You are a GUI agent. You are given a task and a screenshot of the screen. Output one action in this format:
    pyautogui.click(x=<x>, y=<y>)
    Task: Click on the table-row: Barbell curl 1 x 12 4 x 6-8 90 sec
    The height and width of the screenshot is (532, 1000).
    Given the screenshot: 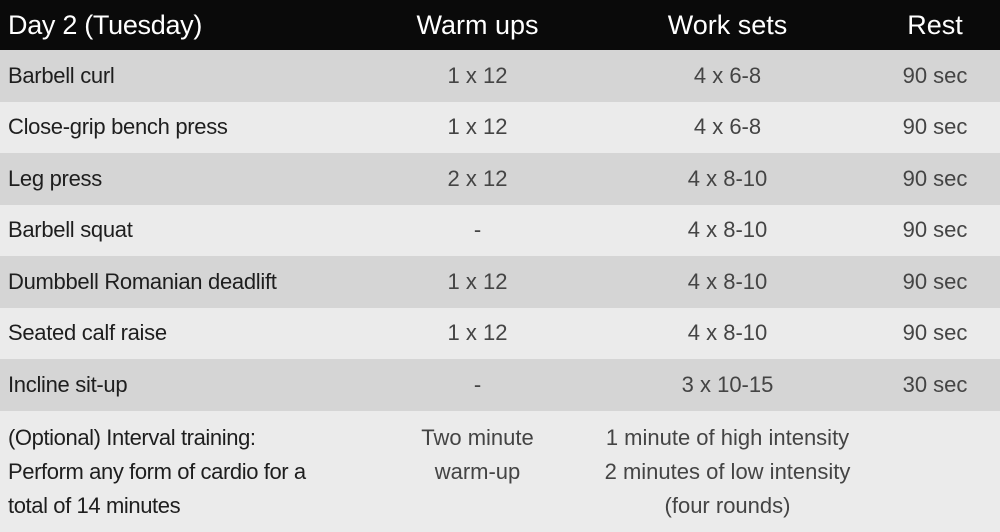 What is the action you would take?
    pyautogui.click(x=500, y=76)
    